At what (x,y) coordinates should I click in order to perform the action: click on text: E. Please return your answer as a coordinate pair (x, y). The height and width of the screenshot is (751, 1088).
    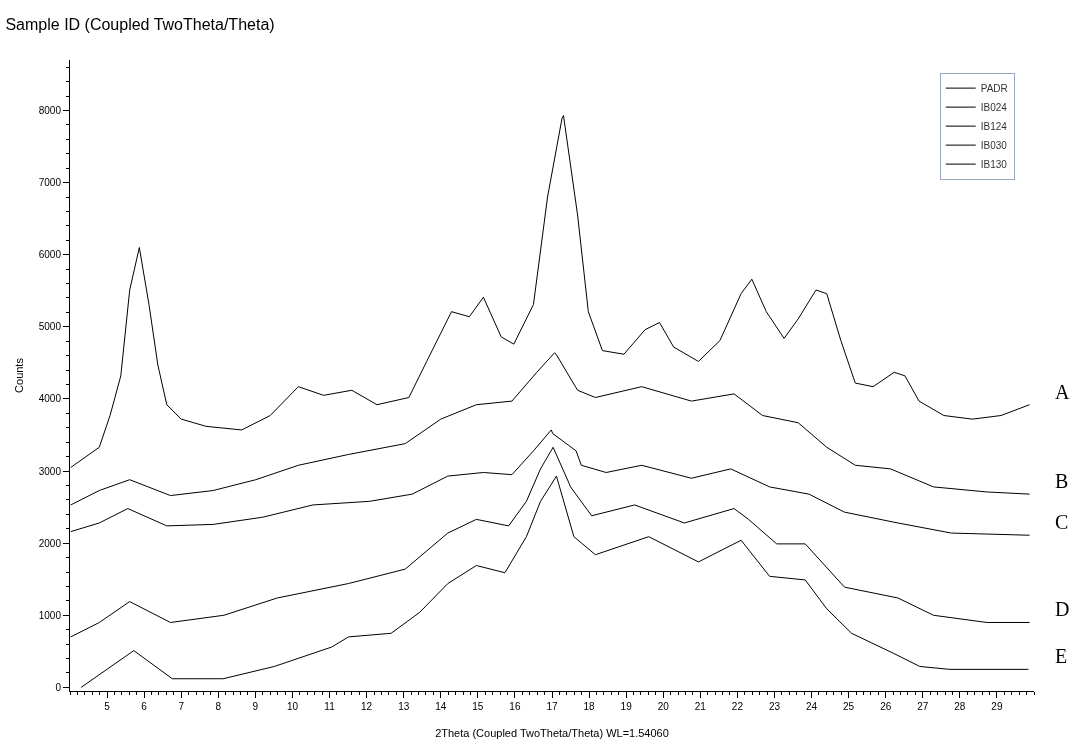
    Looking at the image, I should click on (1061, 656).